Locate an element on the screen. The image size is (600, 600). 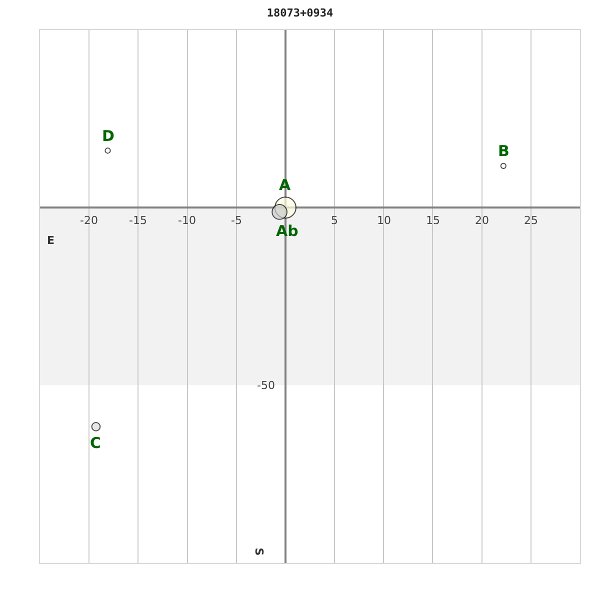
annotation: C is located at coordinates (96, 443).